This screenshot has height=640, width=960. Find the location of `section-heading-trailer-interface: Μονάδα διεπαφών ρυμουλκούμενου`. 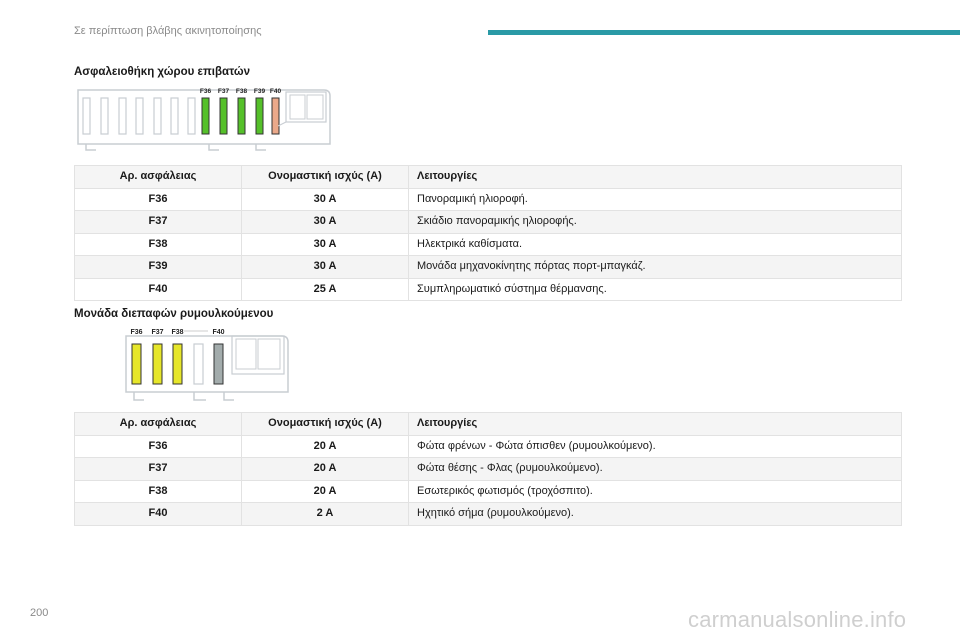

section-heading-trailer-interface: Μονάδα διεπαφών ρυμουλκούμενου is located at coordinates (174, 314).